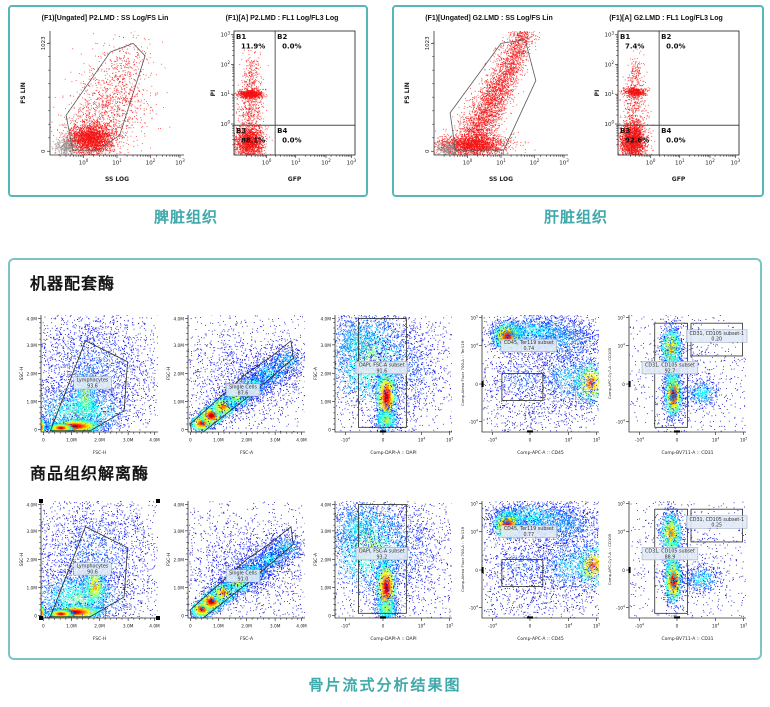 This screenshot has height=707, width=770. I want to click on row2-single-cells-plot, so click(236, 570).